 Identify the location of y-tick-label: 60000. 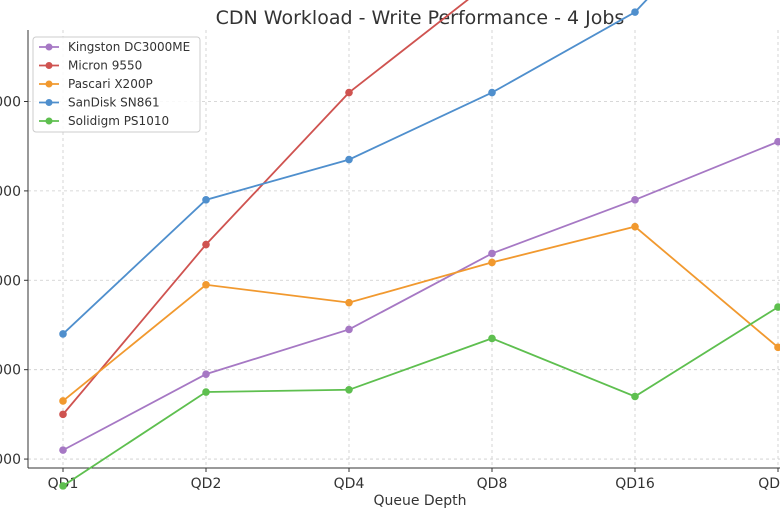
(10, 460).